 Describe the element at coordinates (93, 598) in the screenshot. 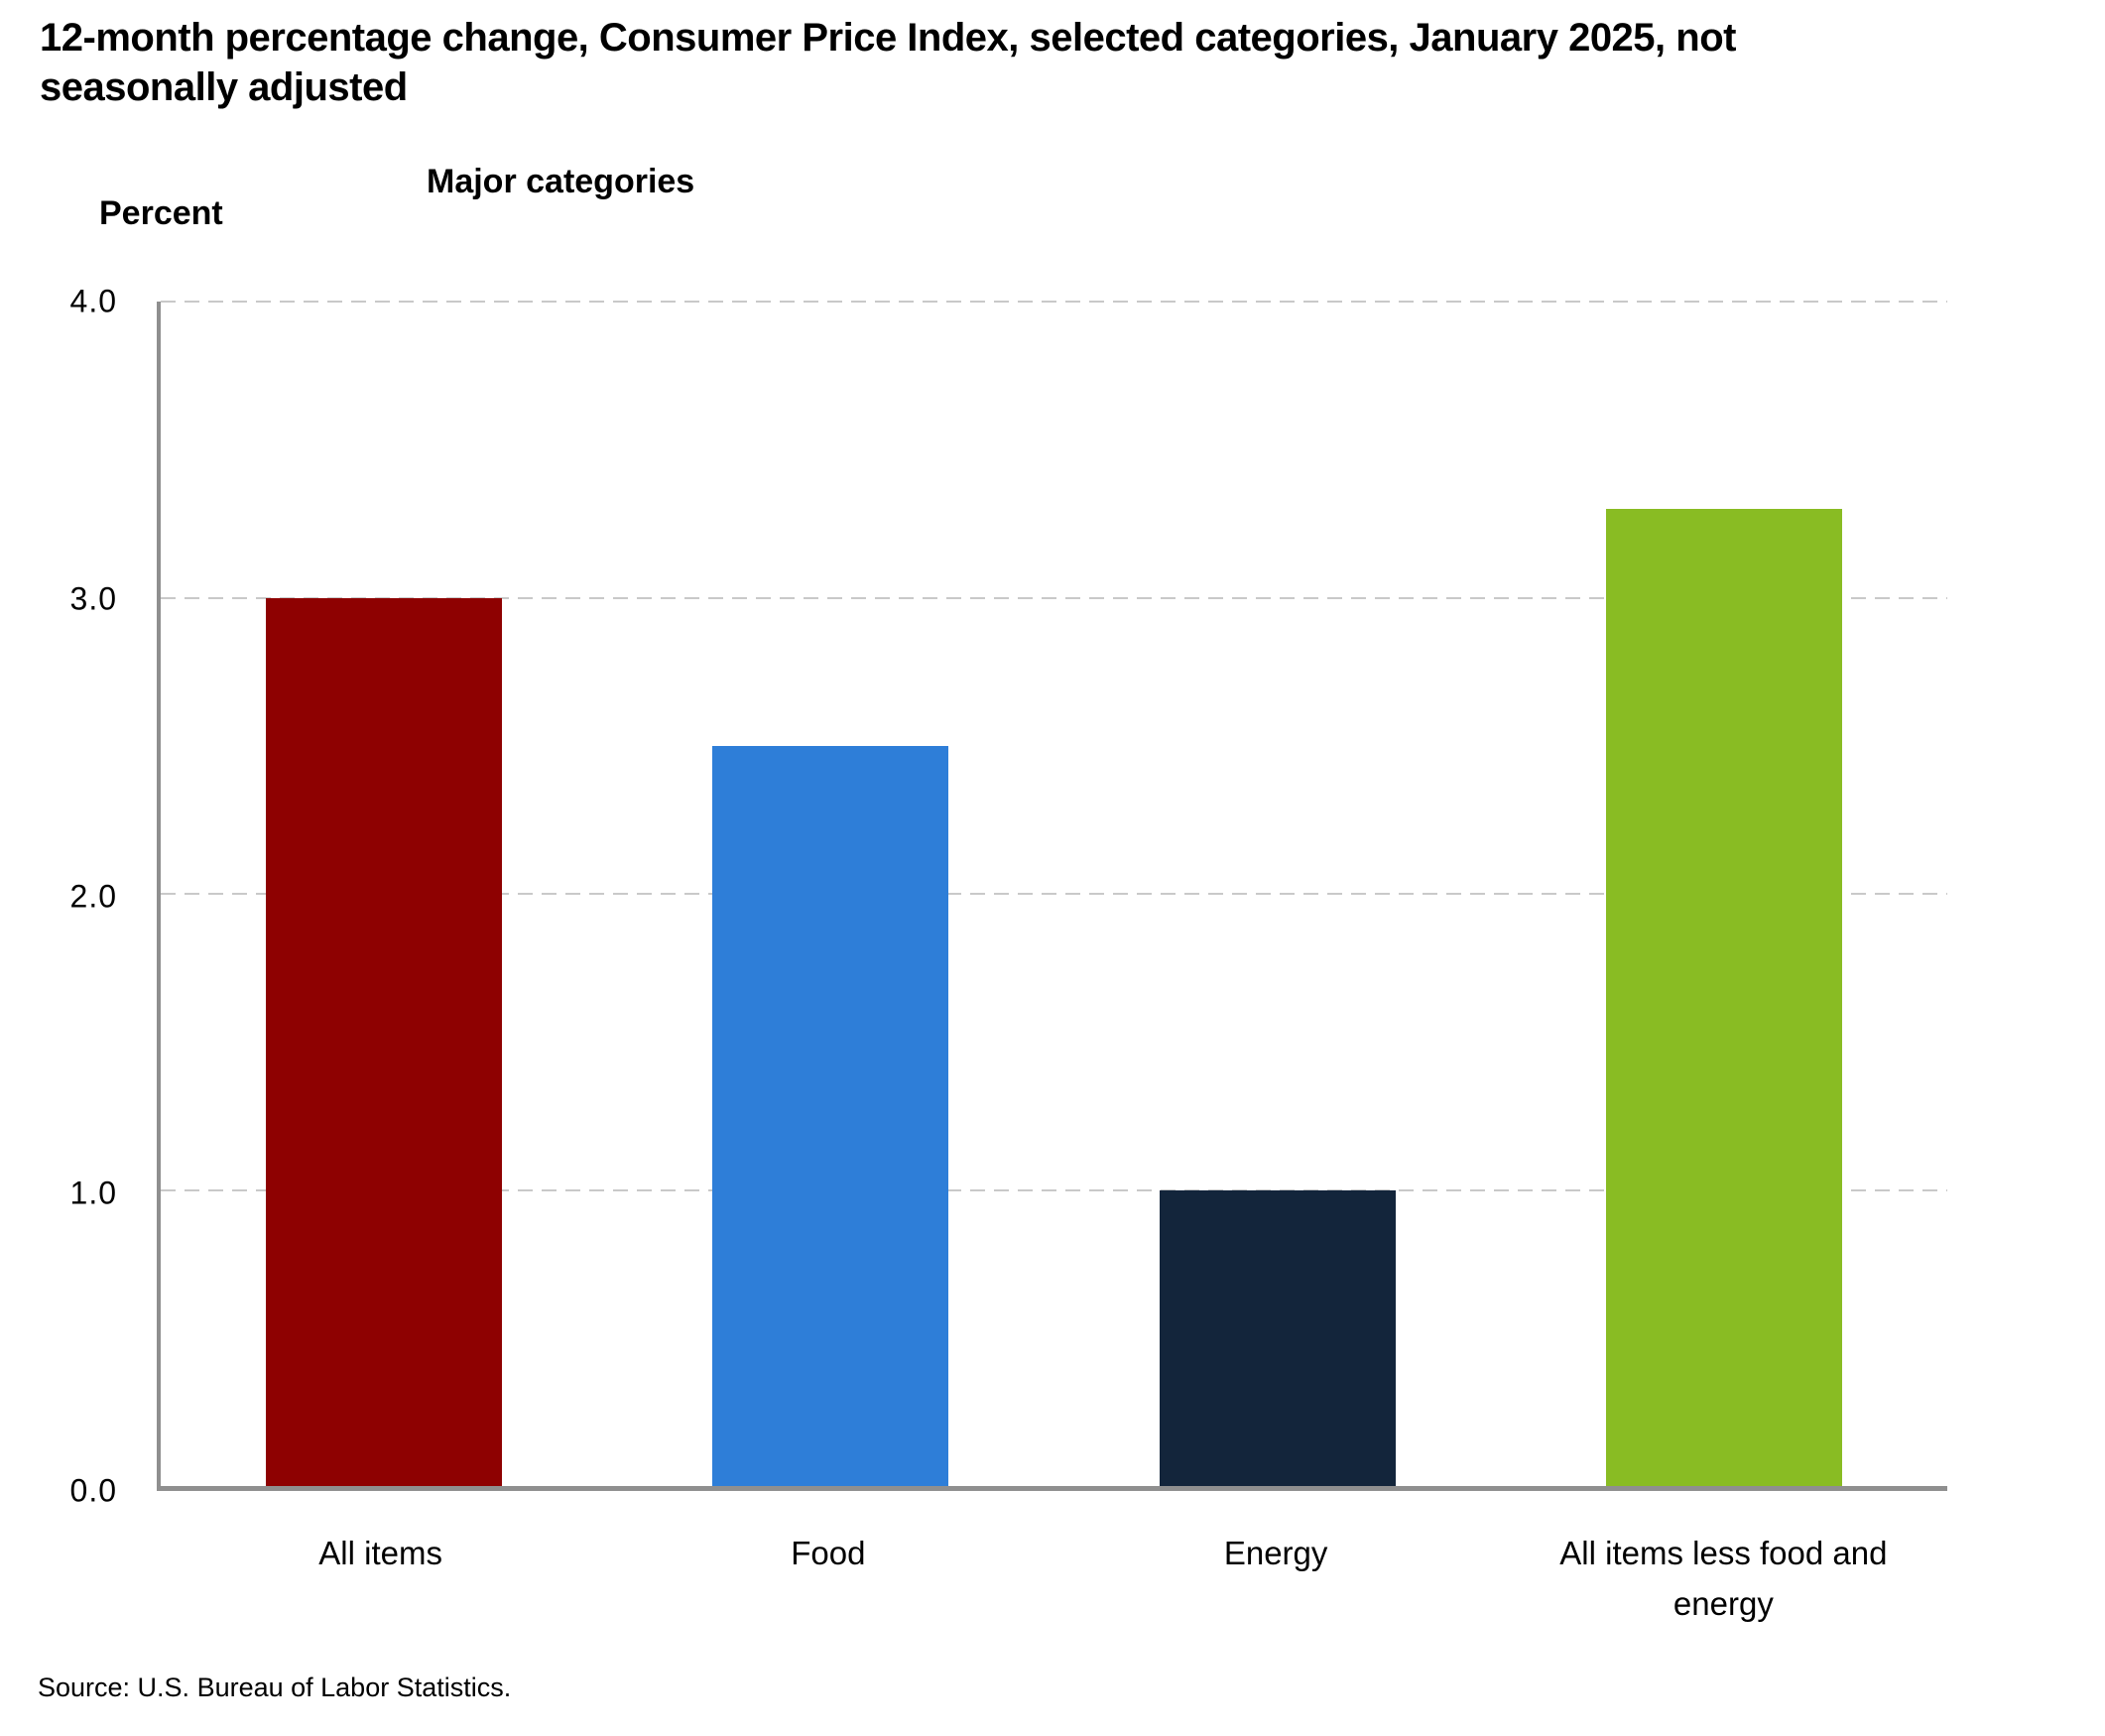

I see `y-tick-label: 3.0` at that location.